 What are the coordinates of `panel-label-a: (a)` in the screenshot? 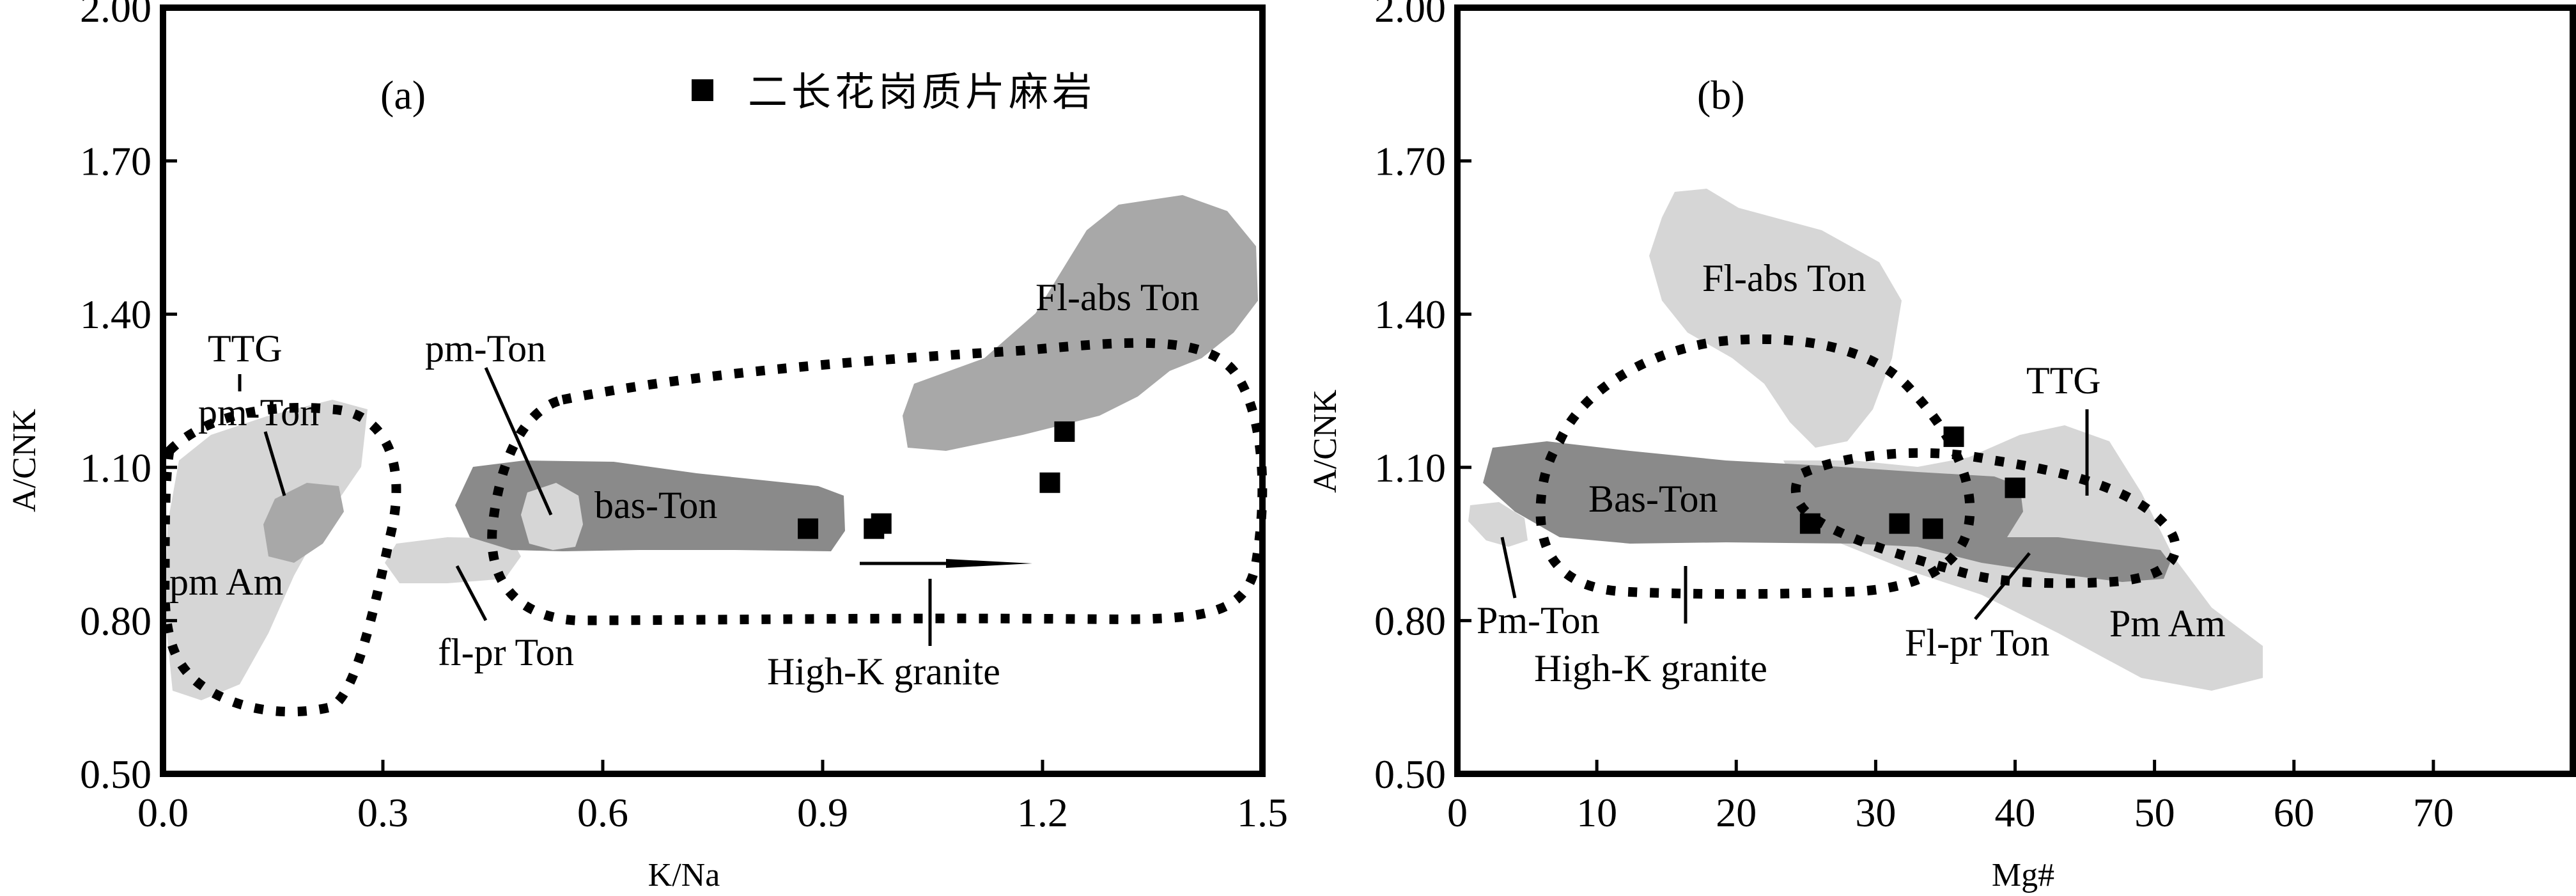 It's located at (403, 95).